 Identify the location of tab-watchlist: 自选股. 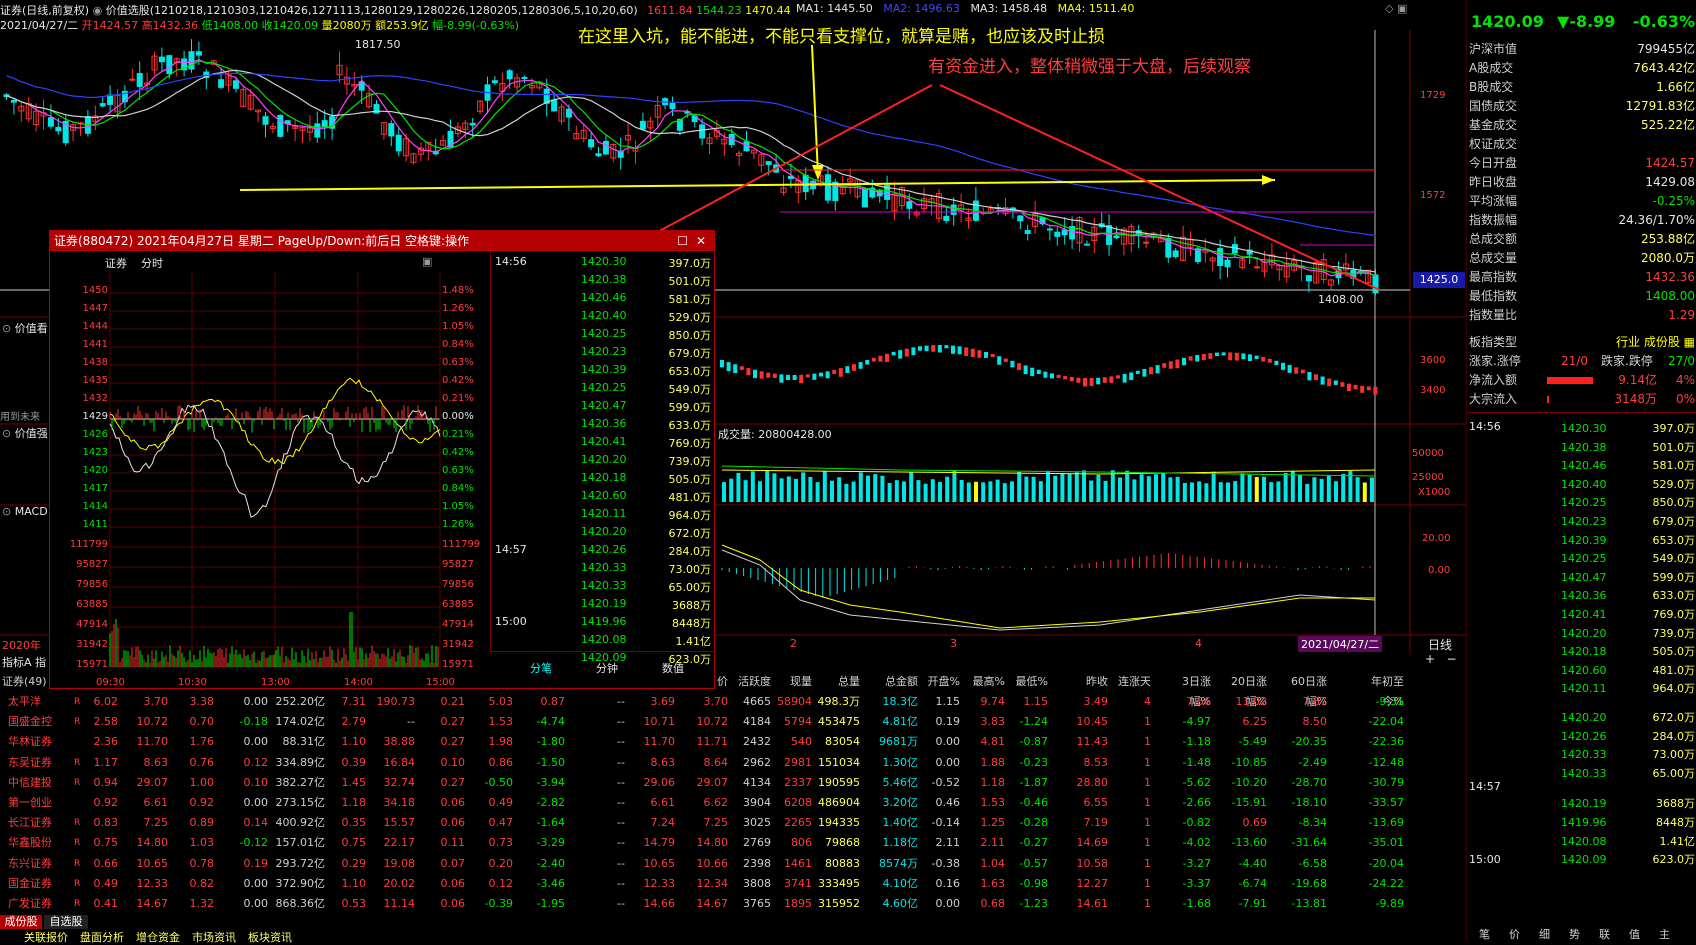
(66, 922).